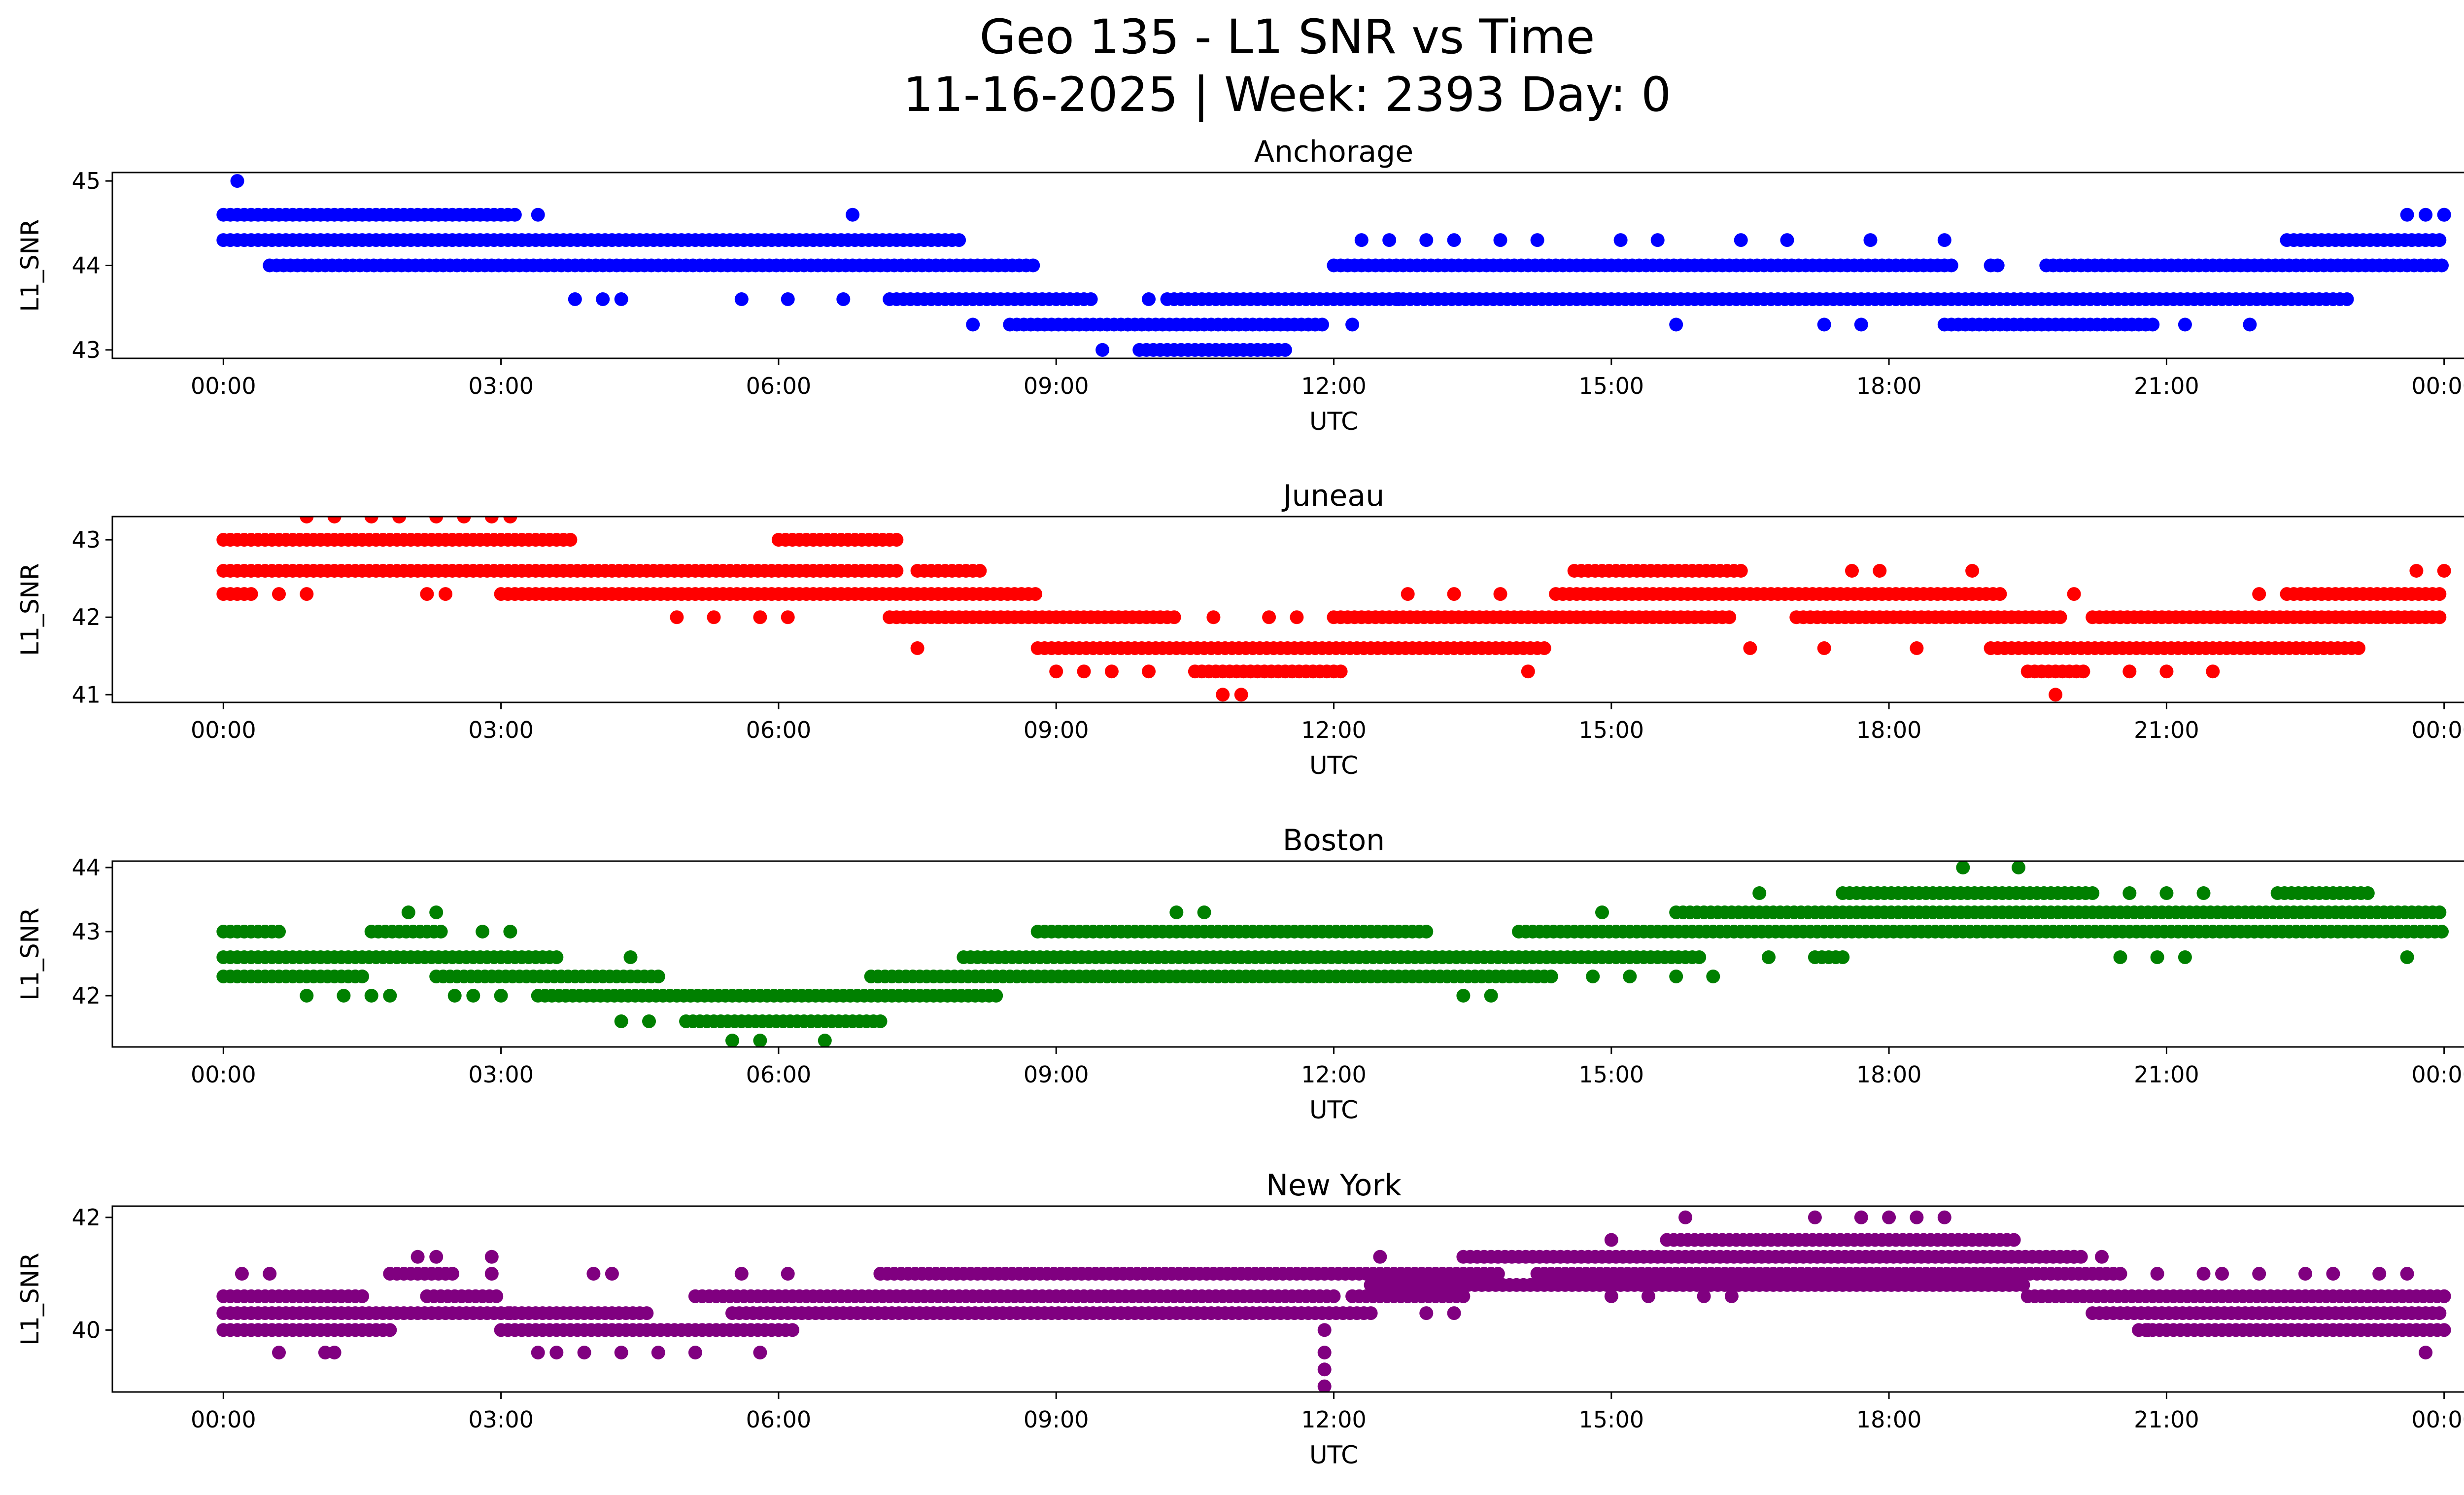 This screenshot has width=2464, height=1495. I want to click on series-points, so click(1333, 1301).